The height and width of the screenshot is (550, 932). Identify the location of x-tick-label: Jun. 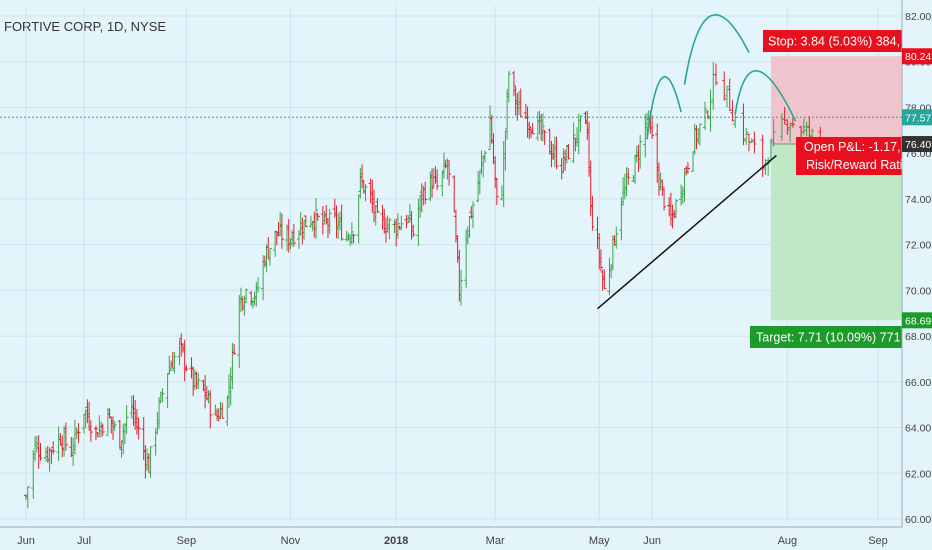
(652, 541).